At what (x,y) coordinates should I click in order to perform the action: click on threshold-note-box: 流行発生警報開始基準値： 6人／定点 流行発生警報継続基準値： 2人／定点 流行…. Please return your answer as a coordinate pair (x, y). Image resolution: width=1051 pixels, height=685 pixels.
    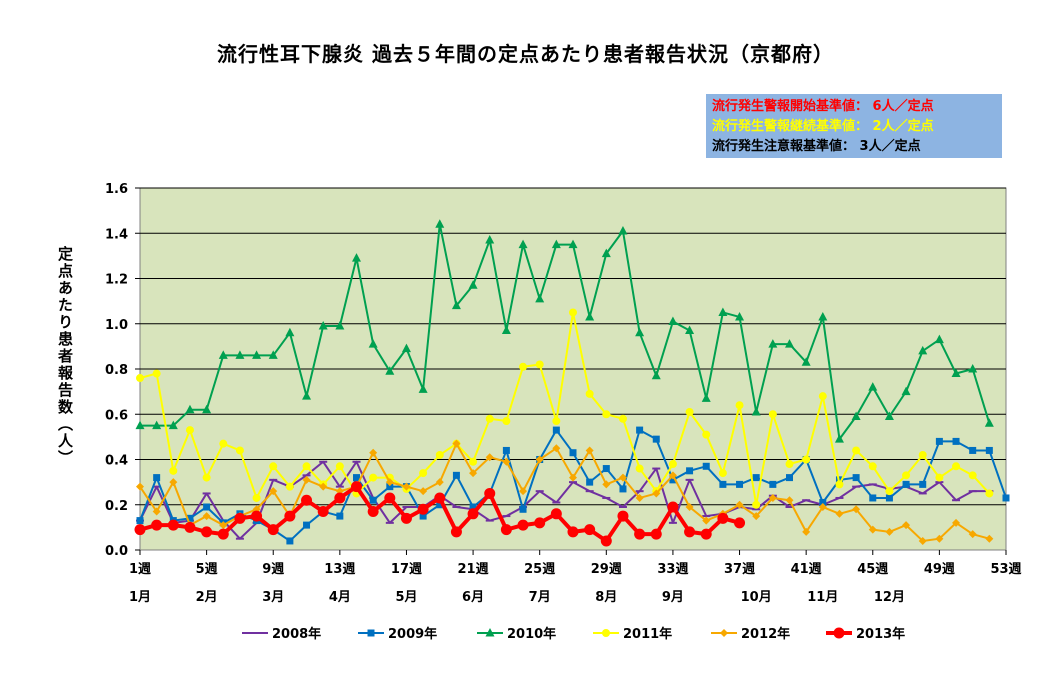
    Looking at the image, I should click on (854, 126).